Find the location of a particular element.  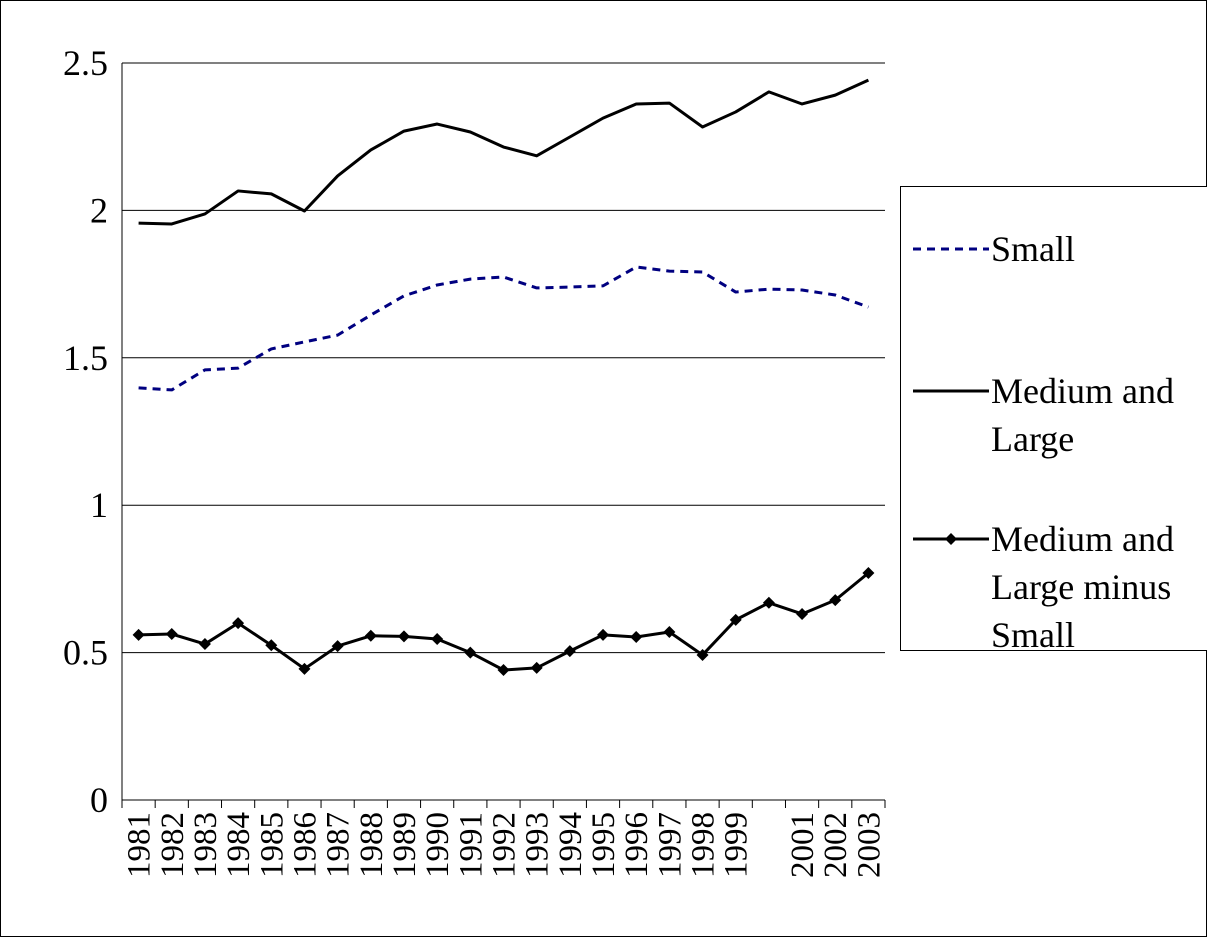

x-tick-label: 2002 is located at coordinates (836, 845).